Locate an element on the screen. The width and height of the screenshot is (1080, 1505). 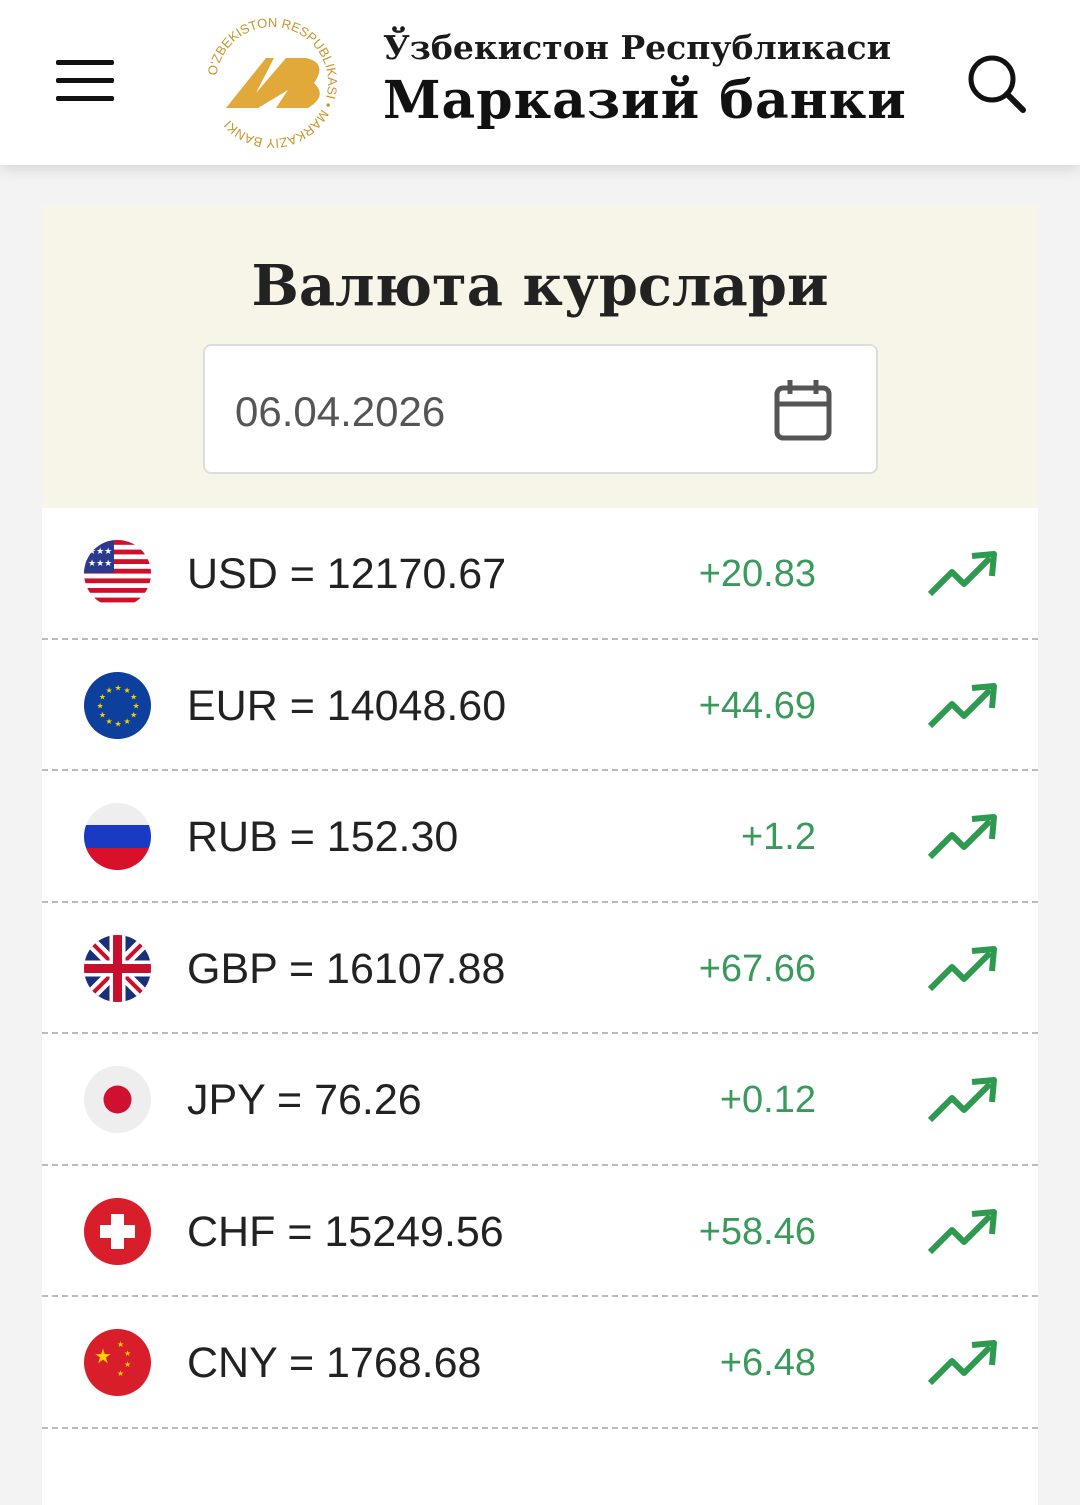
rate-value: USD = 12170.67 is located at coordinates (347, 574).